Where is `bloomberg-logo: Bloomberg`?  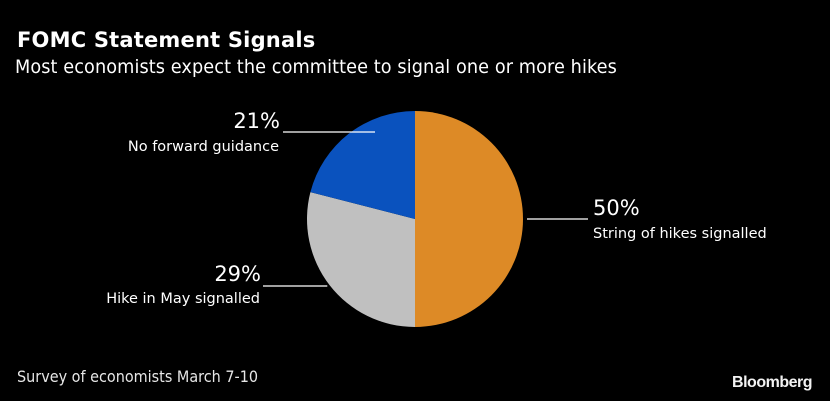
bloomberg-logo: Bloomberg is located at coordinates (772, 382).